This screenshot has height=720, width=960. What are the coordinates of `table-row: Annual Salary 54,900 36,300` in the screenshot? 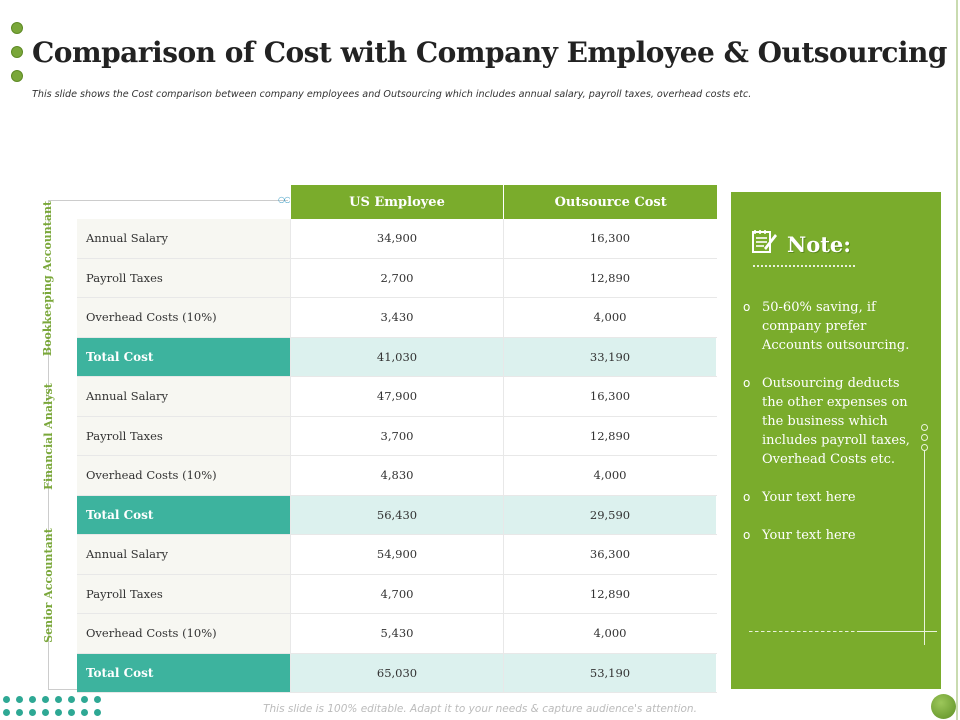 It's located at (397, 555).